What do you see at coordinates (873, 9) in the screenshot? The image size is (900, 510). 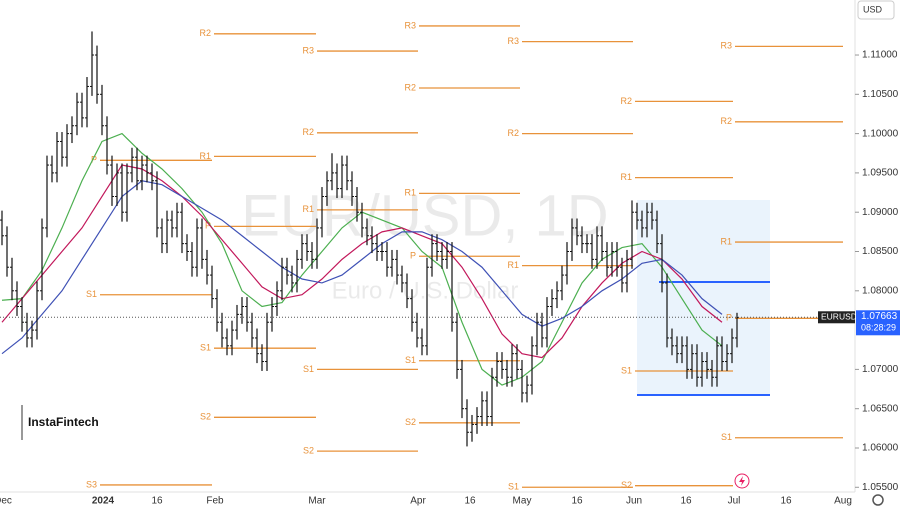 I see `currency-label: USD` at bounding box center [873, 9].